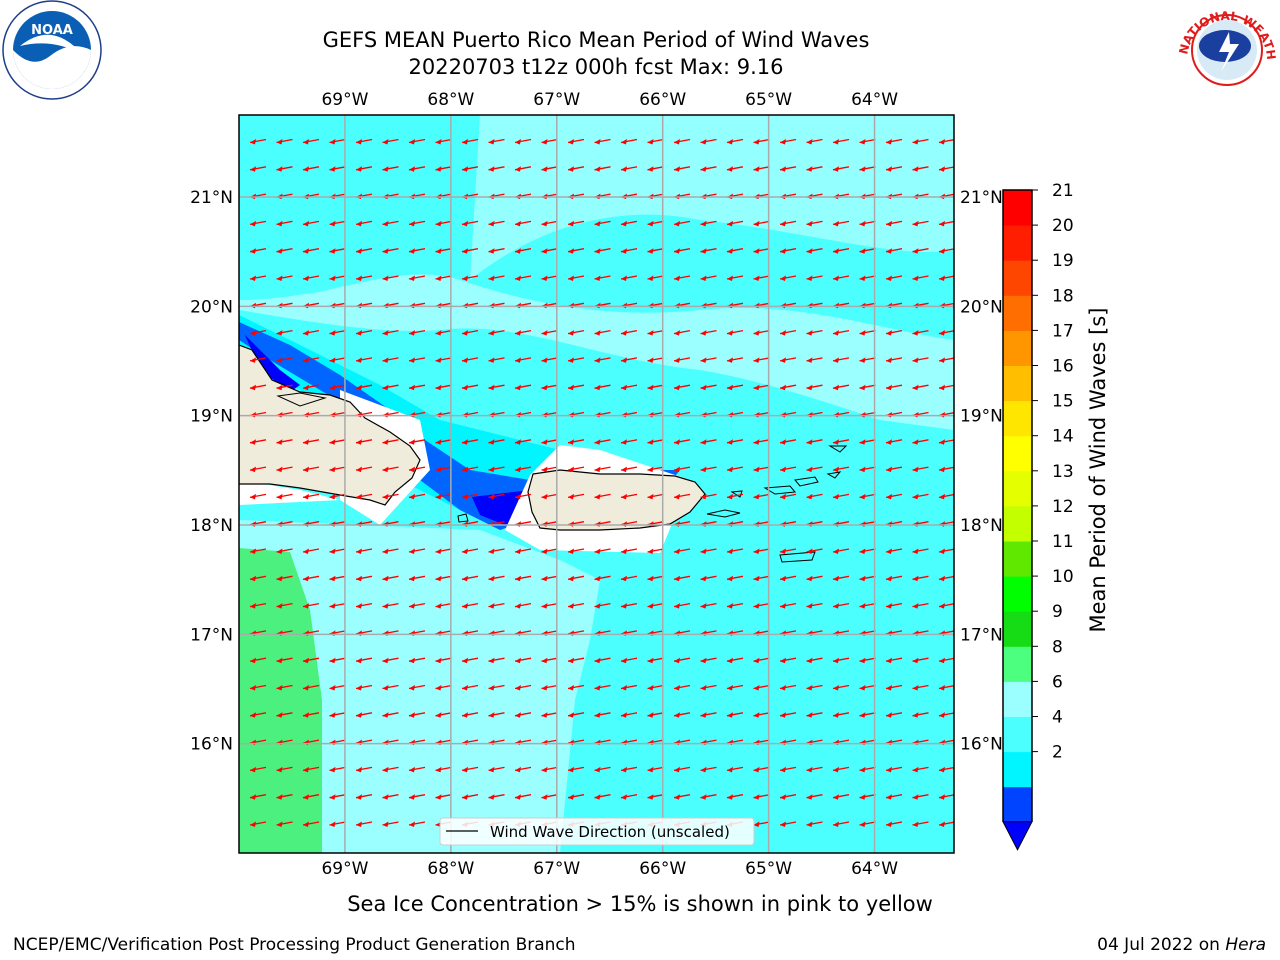 The width and height of the screenshot is (1280, 960). What do you see at coordinates (779, 490) in the screenshot?
I see `st-thomas-island` at bounding box center [779, 490].